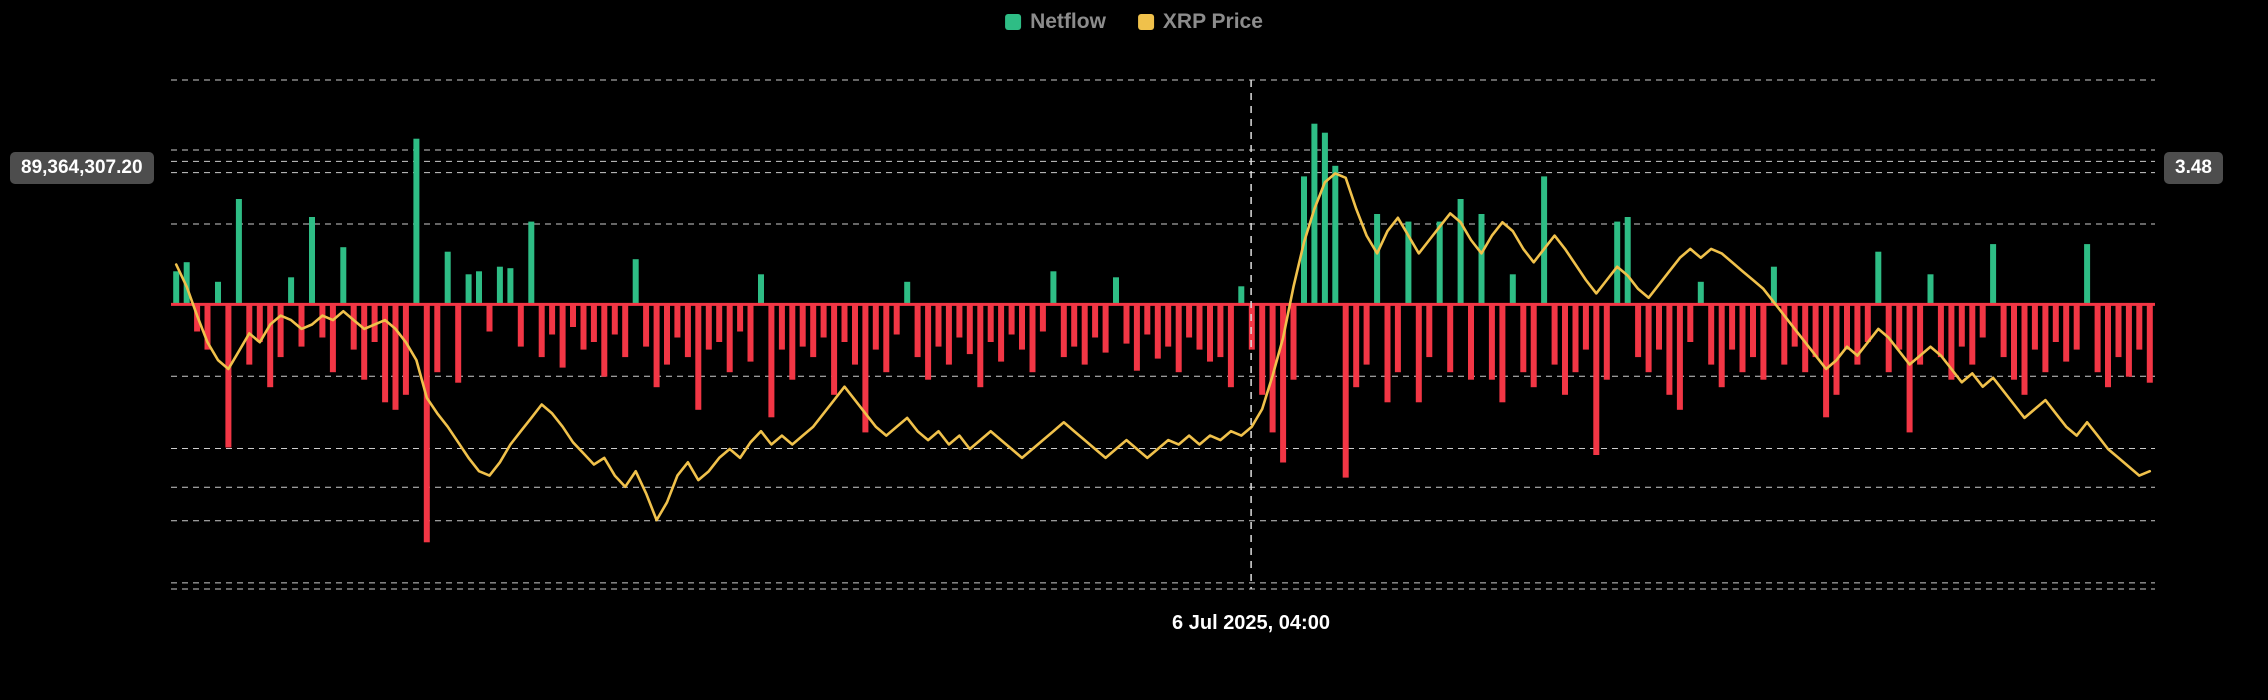  Describe the element at coordinates (1251, 623) in the screenshot. I see `crosshair-time-label: 6 Jul 2025, 04:00` at that location.